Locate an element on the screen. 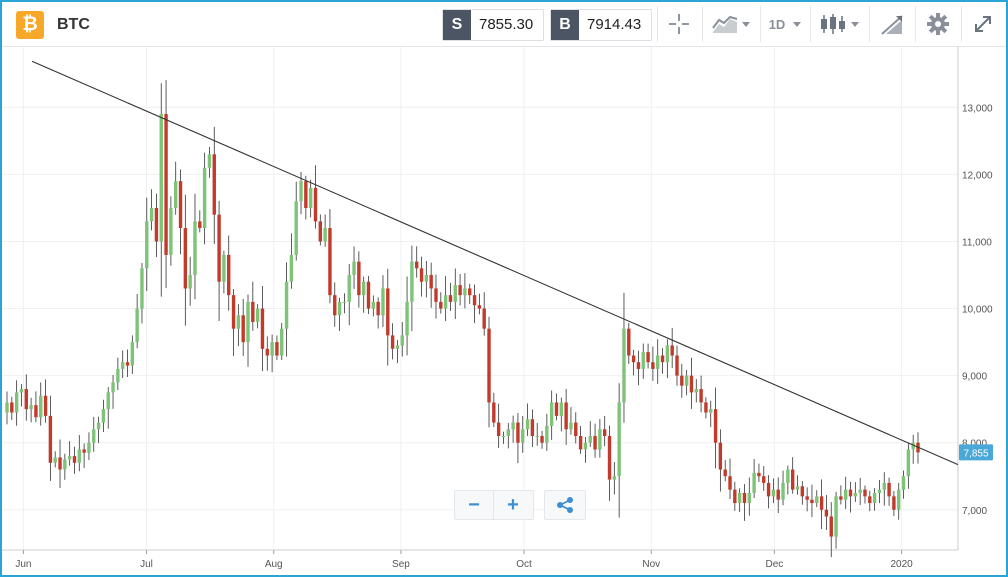 The height and width of the screenshot is (577, 1008). y-tick-label: 13,000 is located at coordinates (977, 108).